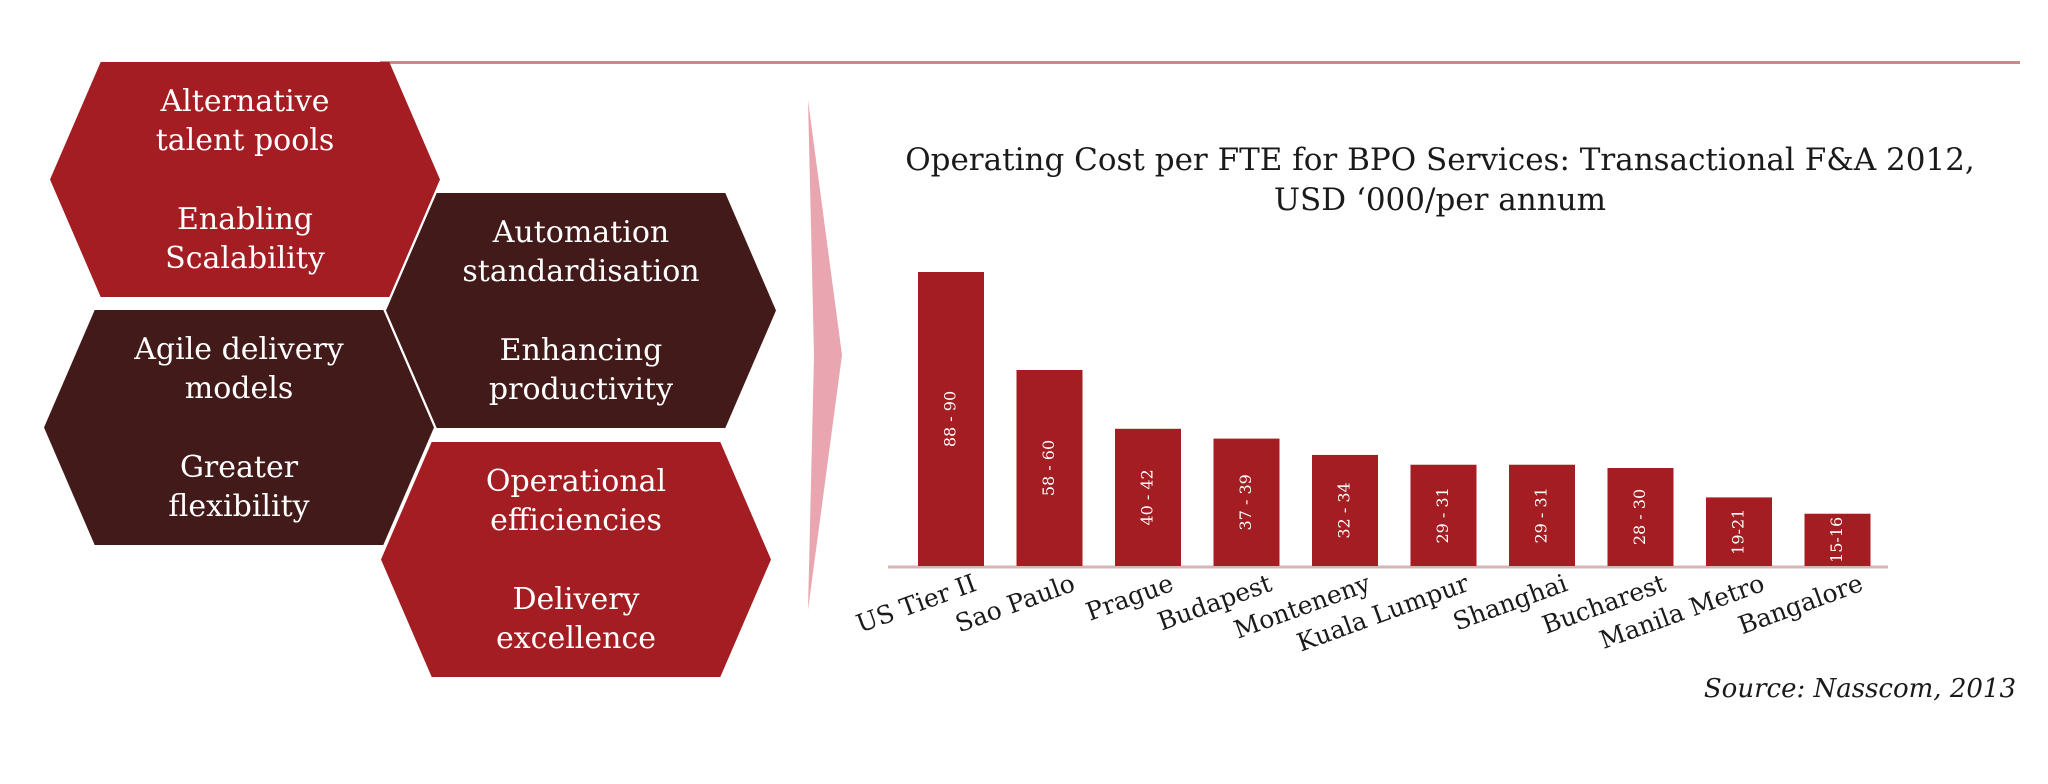 This screenshot has height=784, width=2048. I want to click on hexagon-text: flexibility, so click(239, 506).